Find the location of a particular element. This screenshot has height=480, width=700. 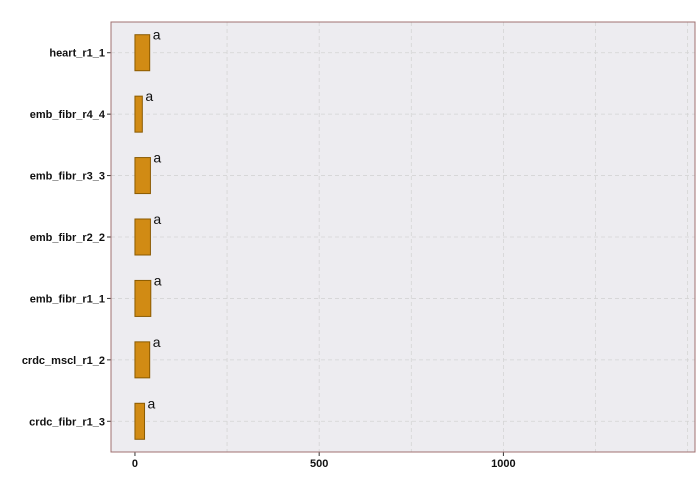

x-axis: 0 500 1000 is located at coordinates (324, 461).